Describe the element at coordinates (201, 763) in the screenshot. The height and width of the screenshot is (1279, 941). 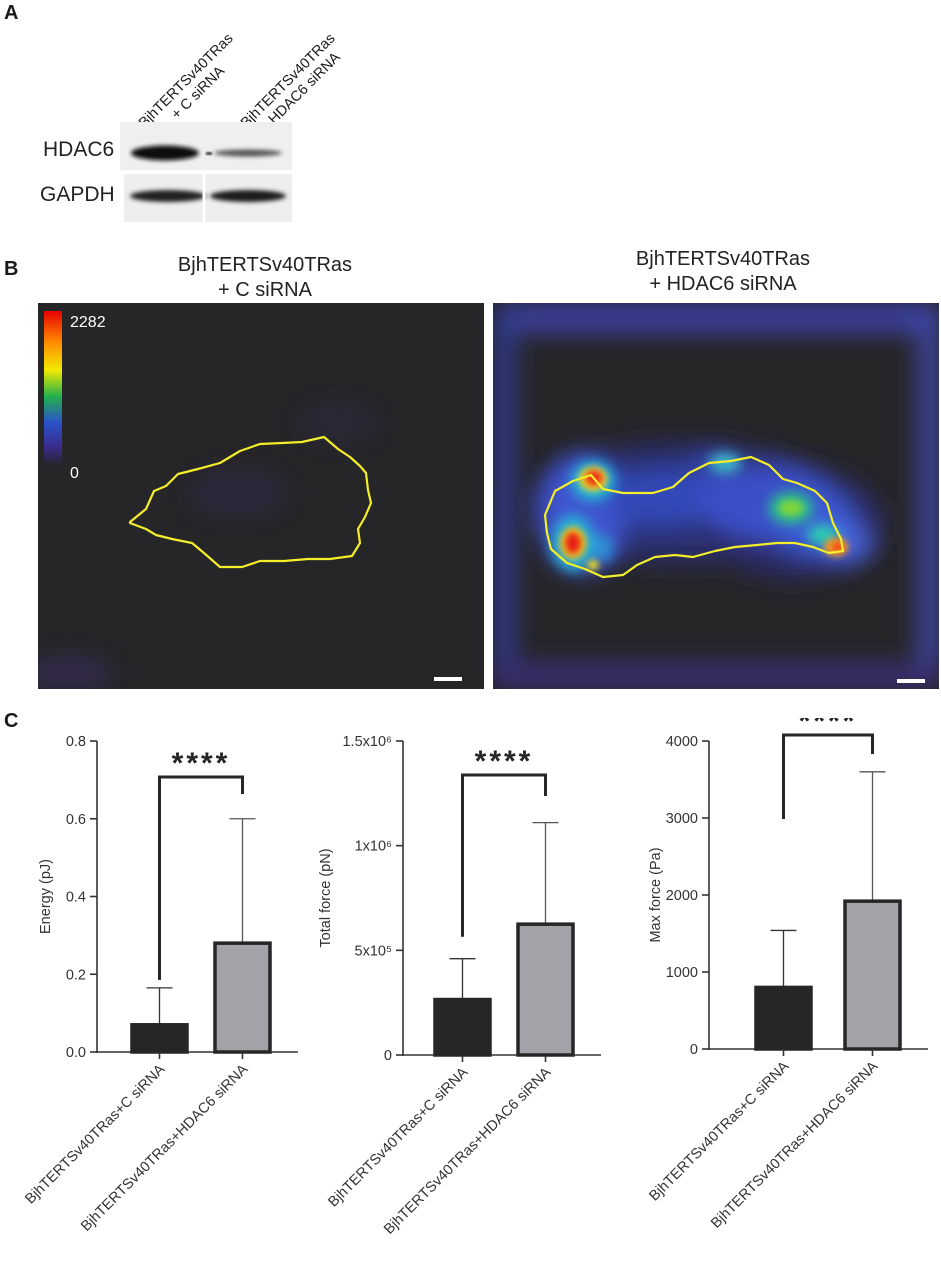
I see `energy-pj-significance-stars: ****` at that location.